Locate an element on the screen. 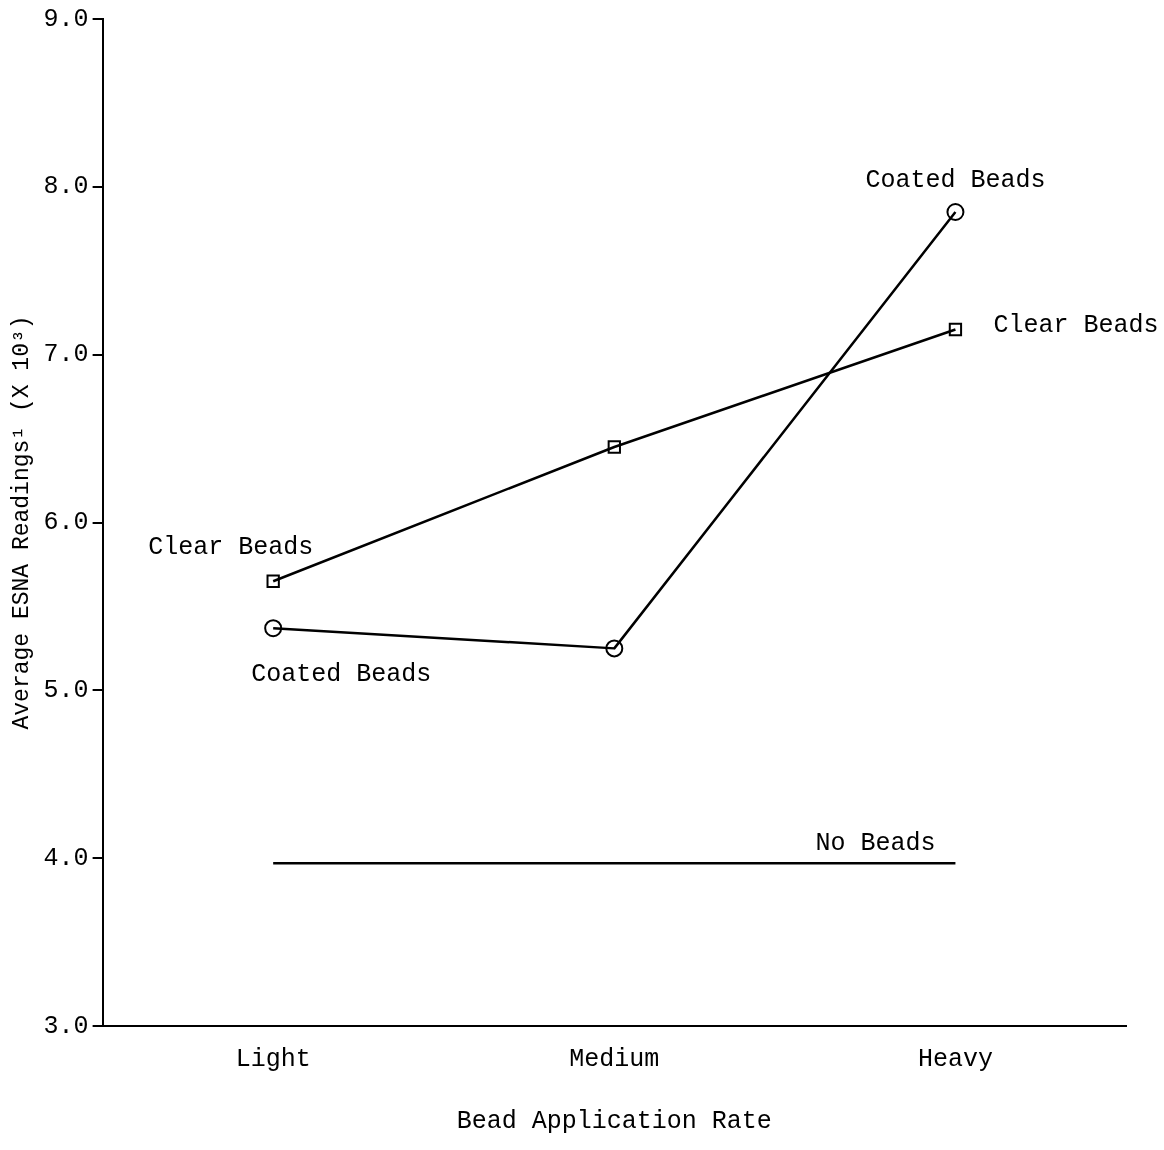 Image resolution: width=1164 pixels, height=1150 pixels. x-tick-label: Medium is located at coordinates (614, 1059).